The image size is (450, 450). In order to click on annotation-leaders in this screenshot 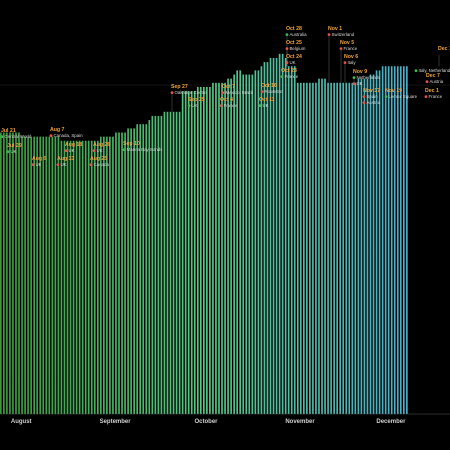, I will do `click(305, 73)`.